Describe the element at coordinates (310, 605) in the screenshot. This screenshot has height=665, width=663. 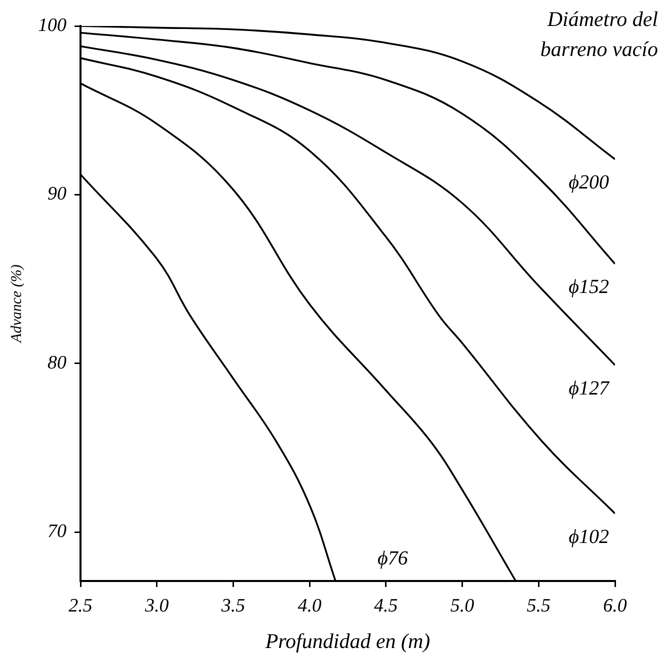
I see `x-tick-label: 4.0` at that location.